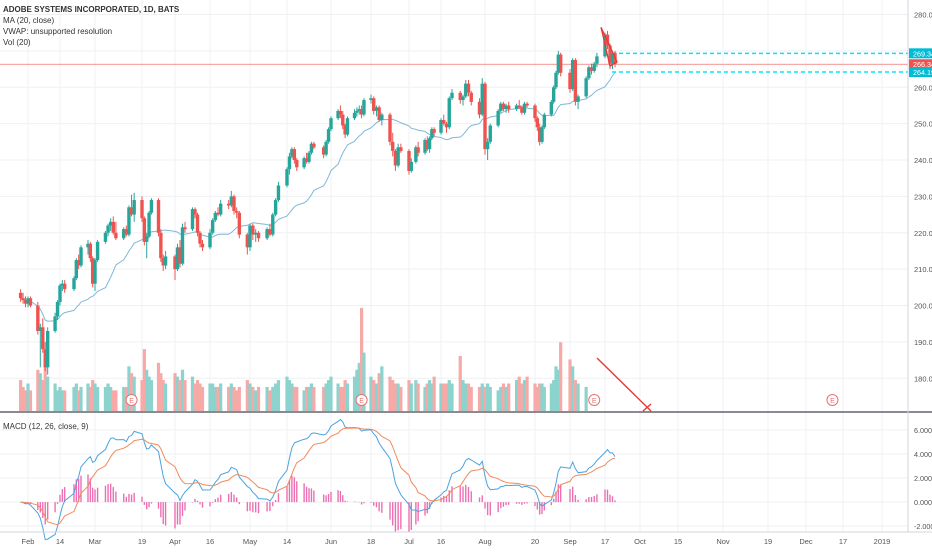  Describe the element at coordinates (723, 541) in the screenshot. I see `time-tick-label: Nov` at that location.